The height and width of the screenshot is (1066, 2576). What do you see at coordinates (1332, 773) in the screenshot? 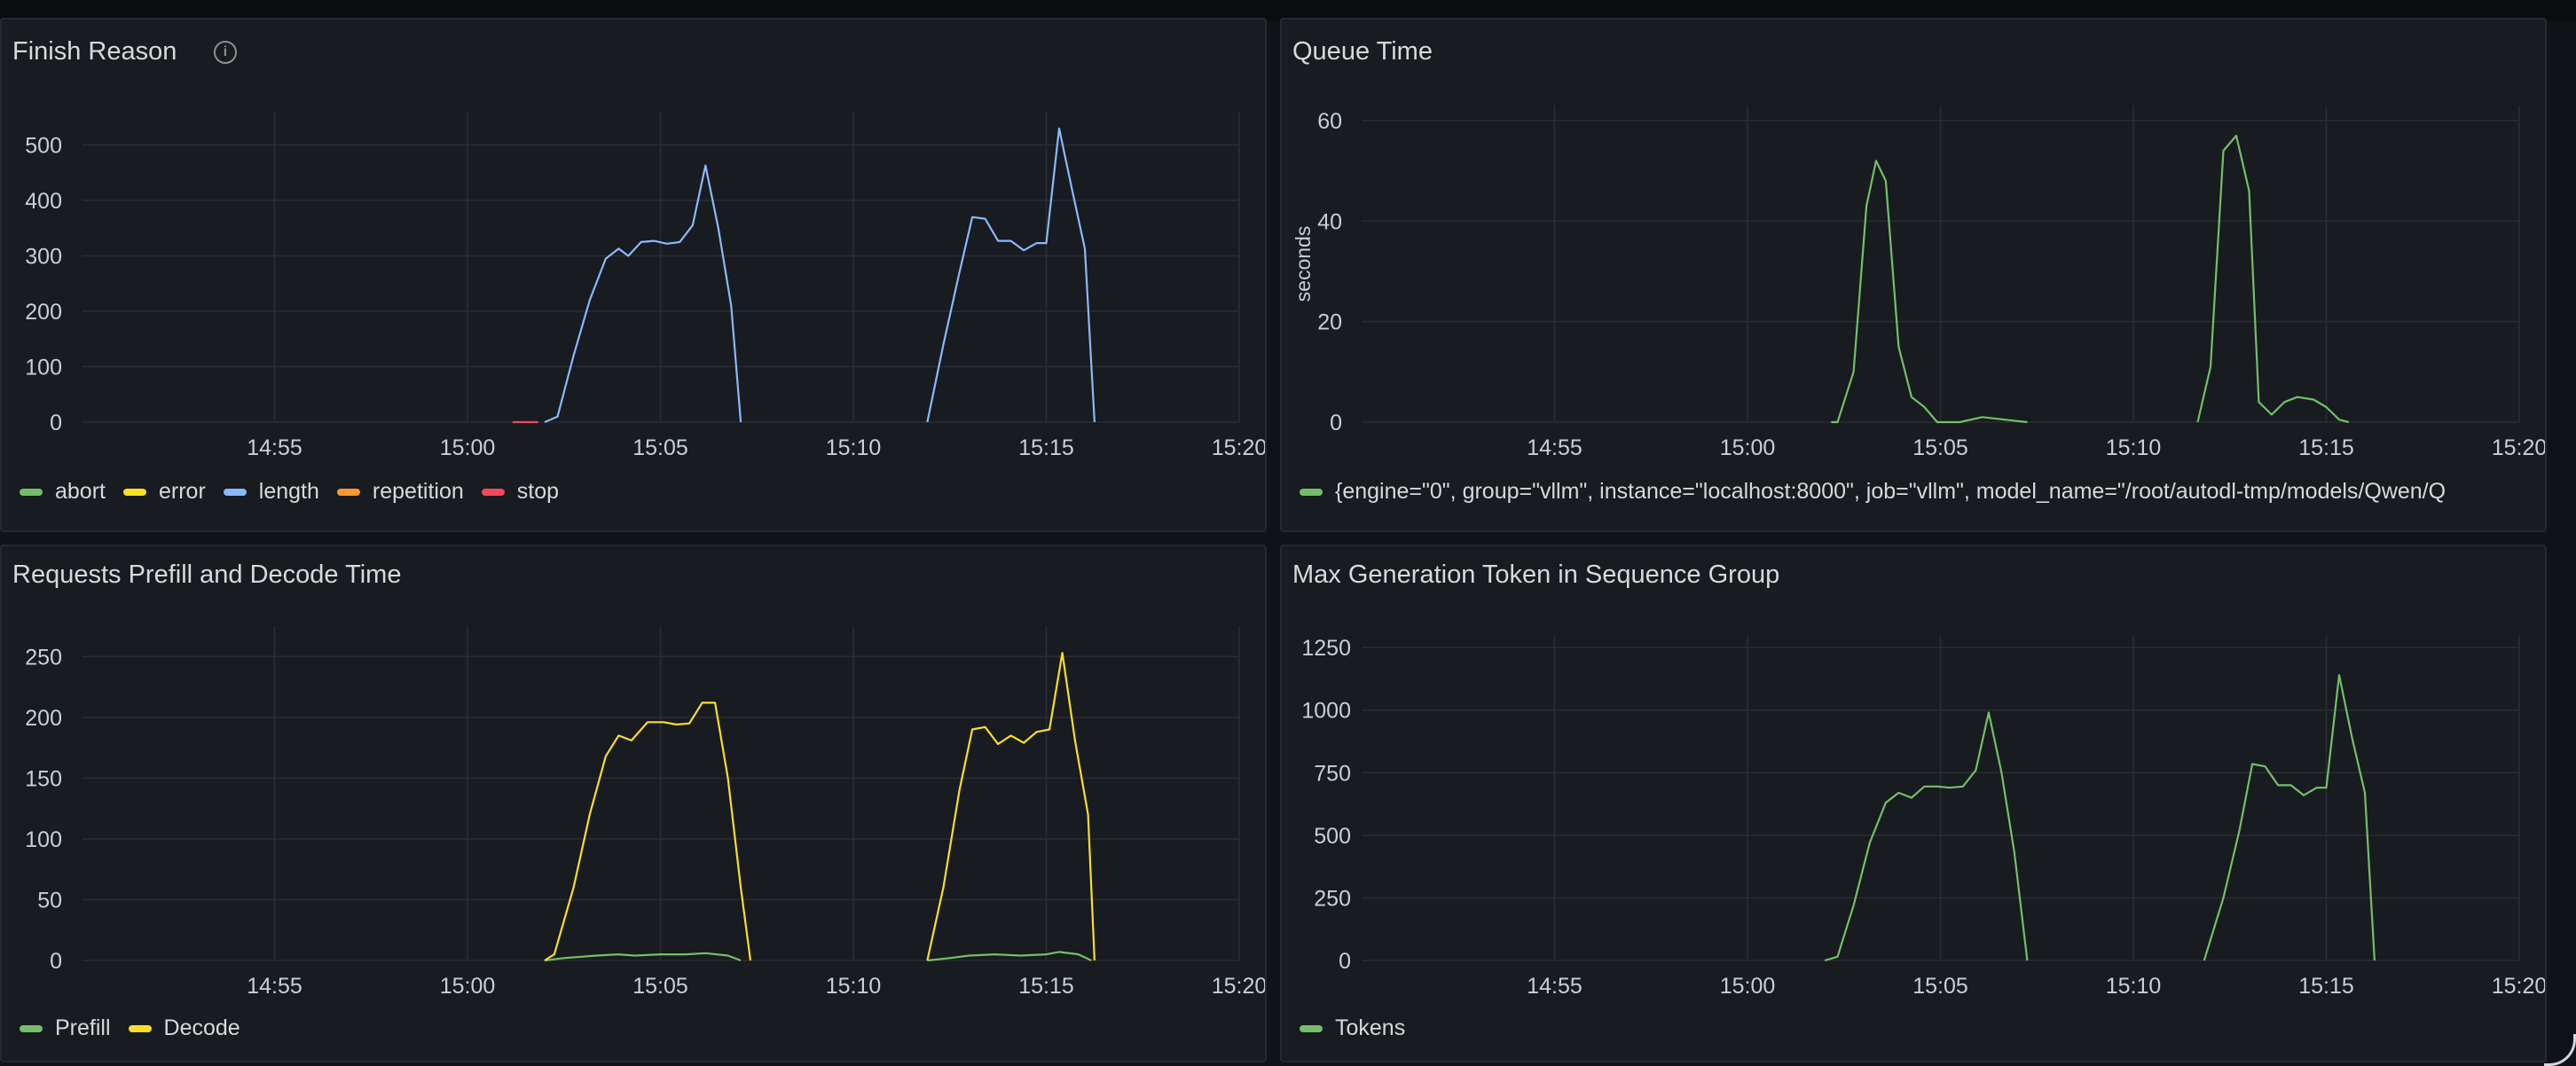
I see `y-tick-label: 750` at bounding box center [1332, 773].